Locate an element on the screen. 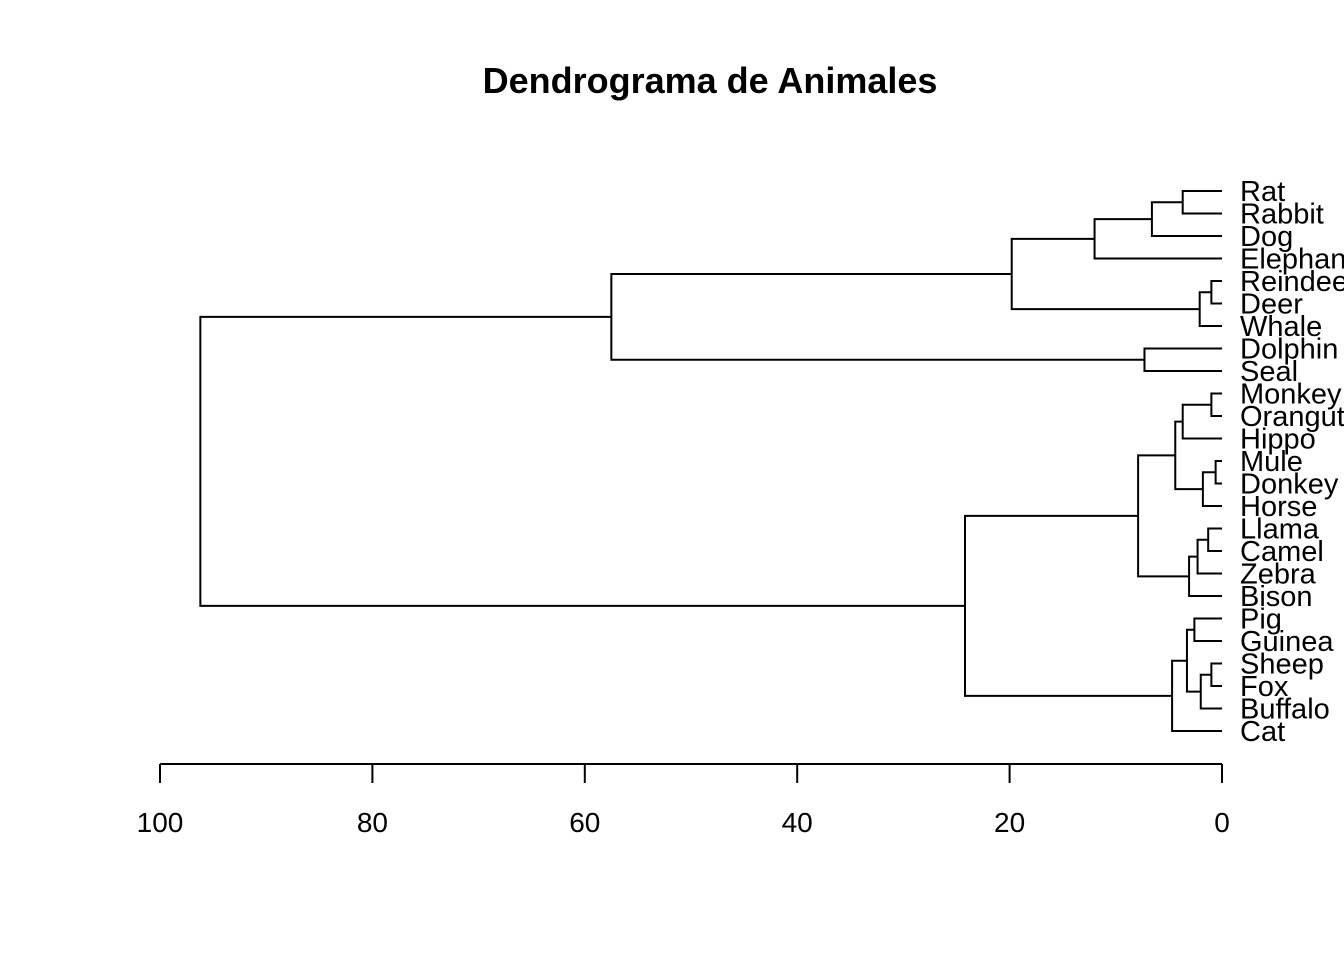  leaf-label: Whale is located at coordinates (1281, 327).